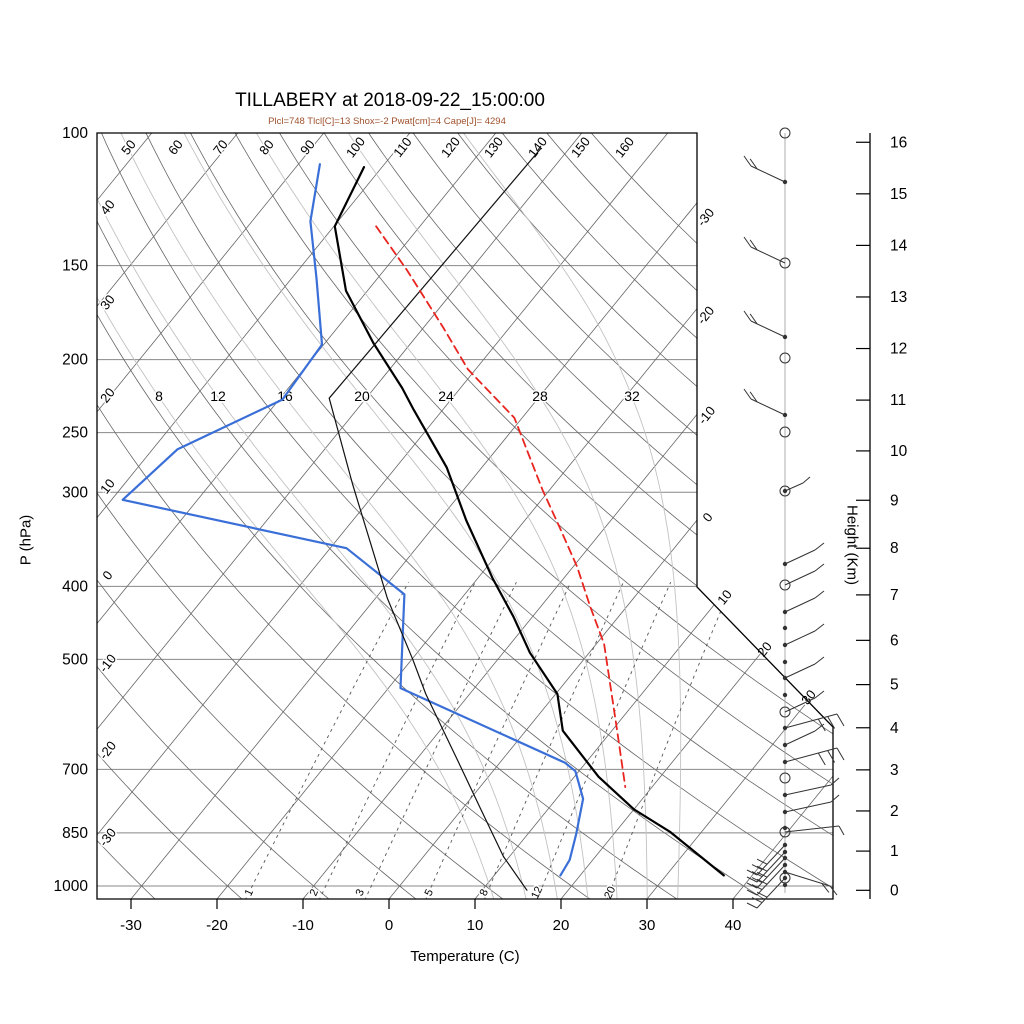 The width and height of the screenshot is (1024, 1024). I want to click on svg-text: 32, so click(632, 396).